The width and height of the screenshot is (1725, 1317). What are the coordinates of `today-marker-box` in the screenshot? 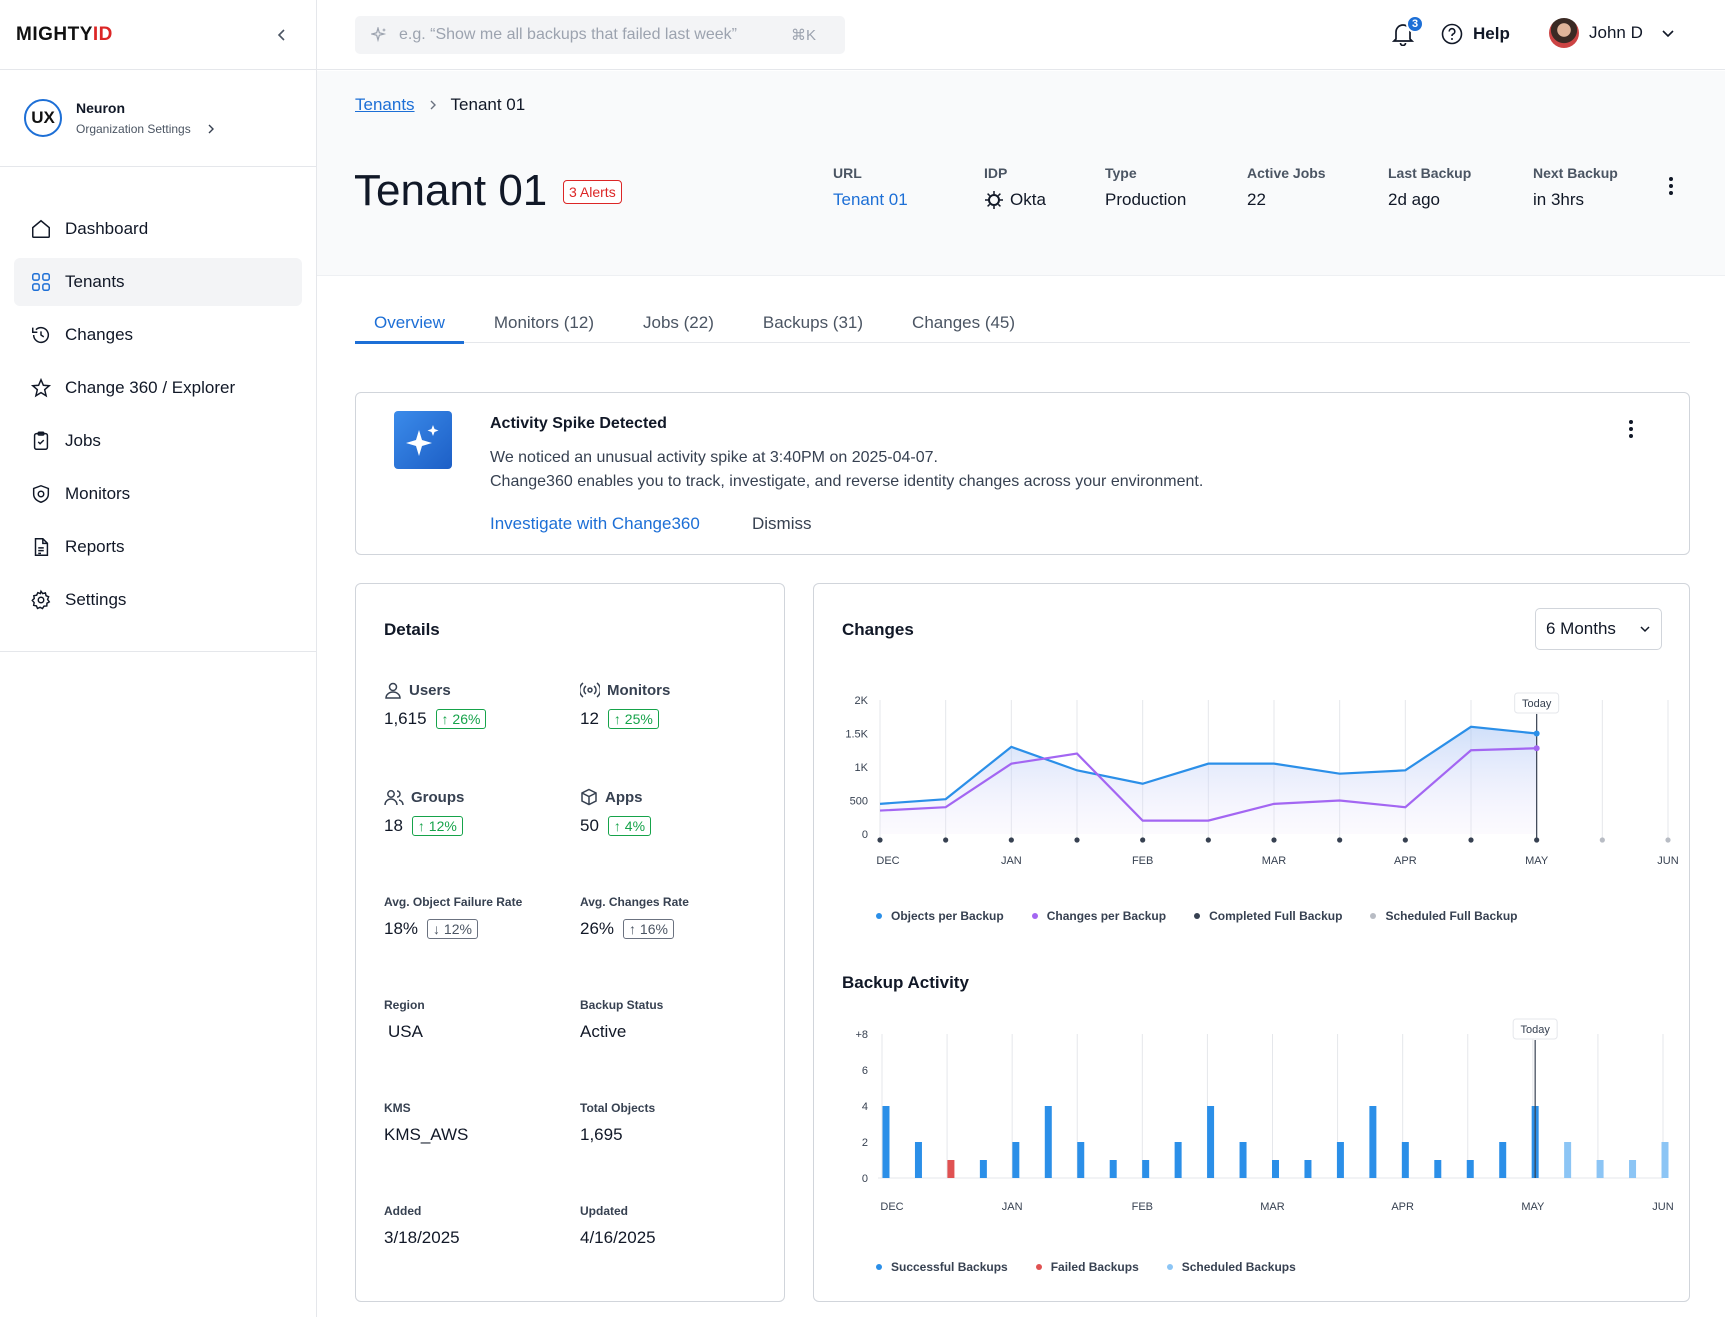 It's located at (1535, 1029).